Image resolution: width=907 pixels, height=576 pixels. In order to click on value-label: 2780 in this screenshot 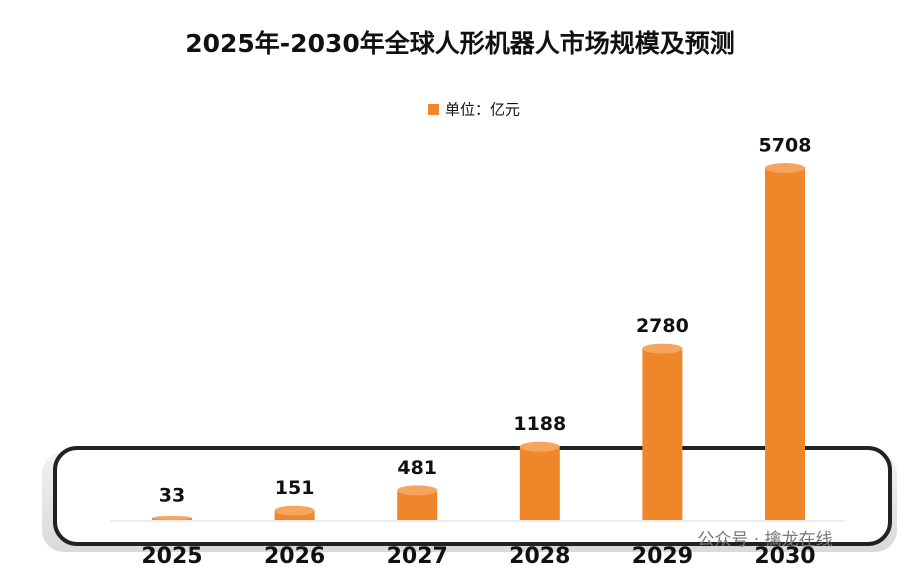, I will do `click(662, 326)`.